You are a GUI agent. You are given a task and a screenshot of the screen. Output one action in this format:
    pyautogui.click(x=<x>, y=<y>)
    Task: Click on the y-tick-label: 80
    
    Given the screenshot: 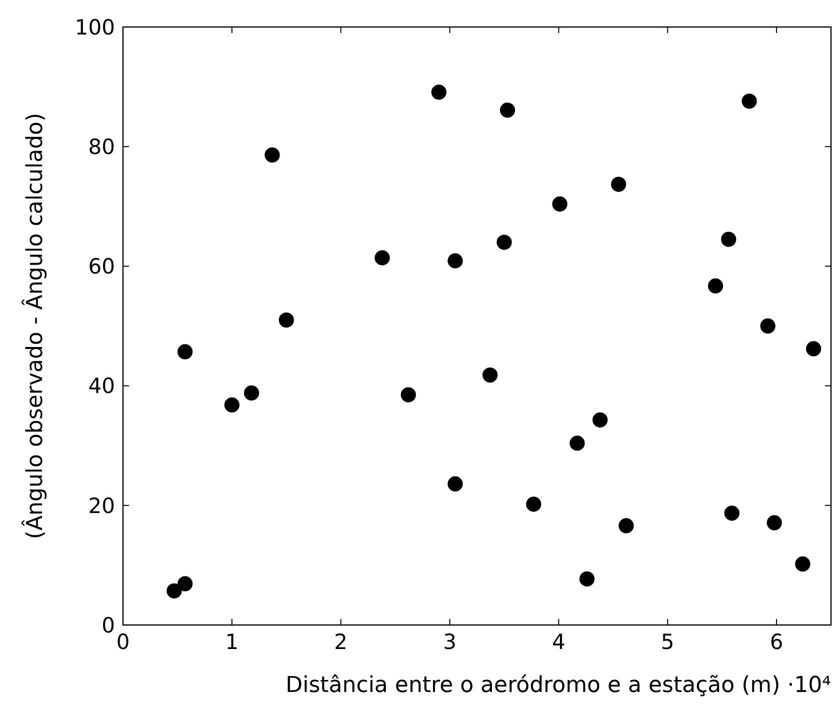 What is the action you would take?
    pyautogui.click(x=101, y=146)
    